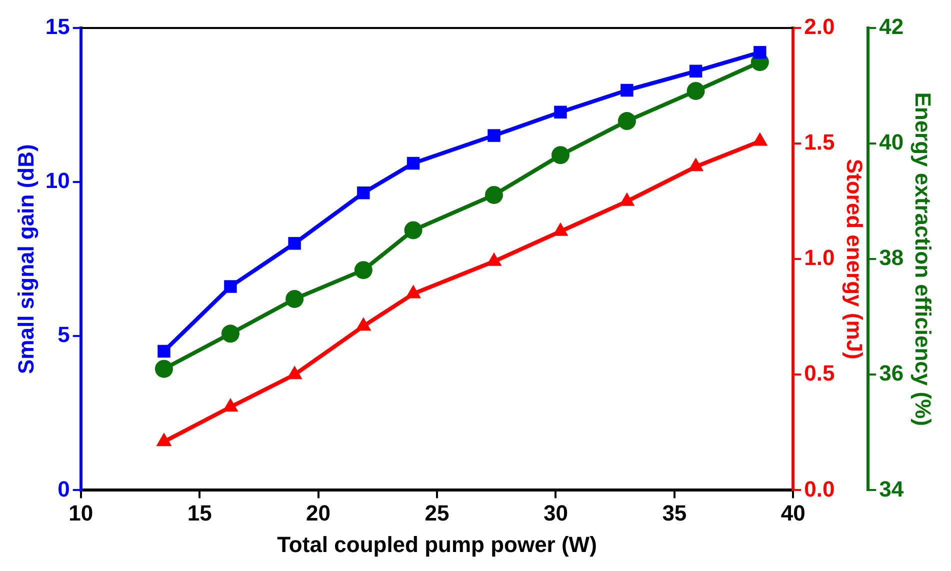 This screenshot has width=951, height=571. Describe the element at coordinates (854, 259) in the screenshot. I see `y2-axis-title: Stored energy (mJ)` at that location.